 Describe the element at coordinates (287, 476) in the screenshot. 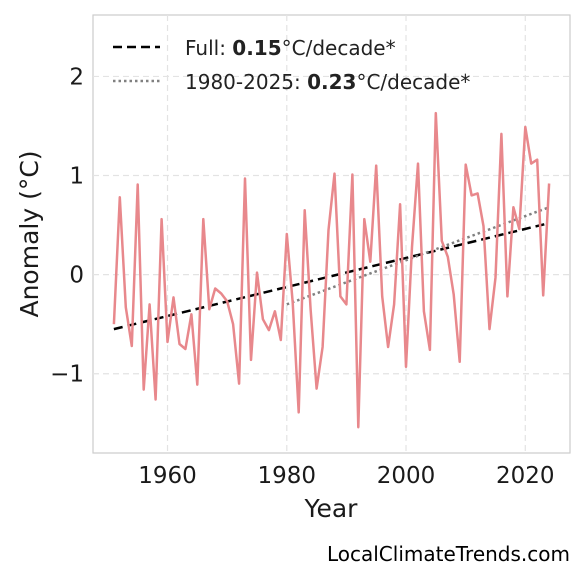

I see `x-tick-label: 1980` at that location.